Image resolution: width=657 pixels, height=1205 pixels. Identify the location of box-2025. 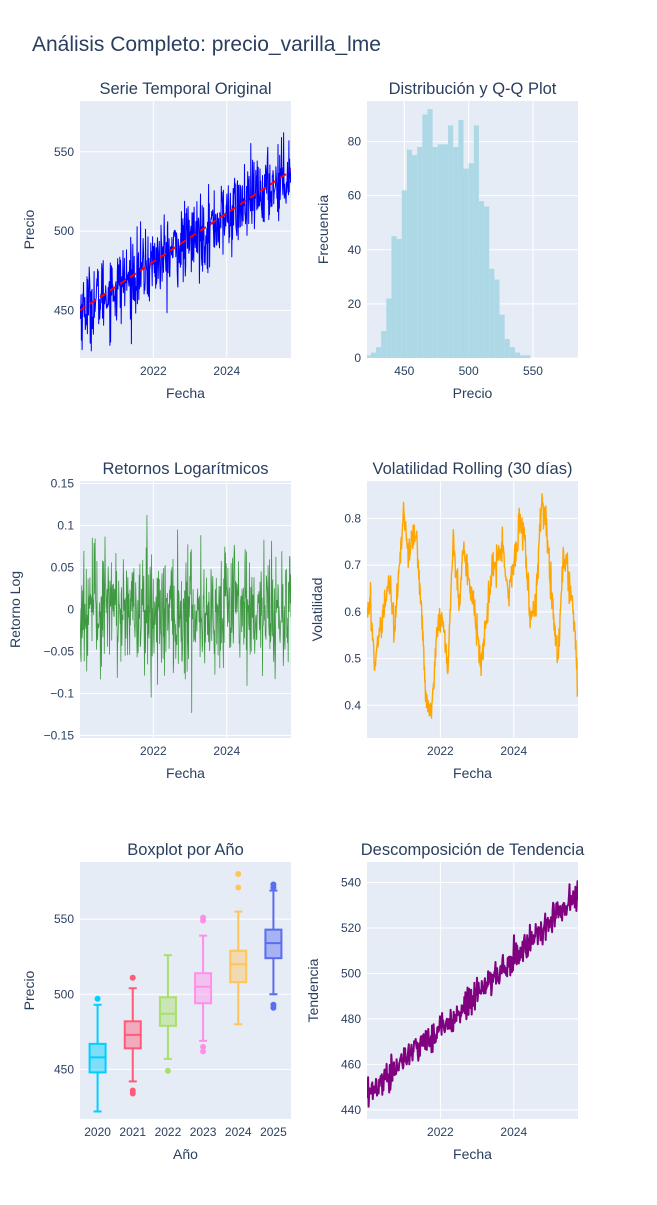
(273, 946).